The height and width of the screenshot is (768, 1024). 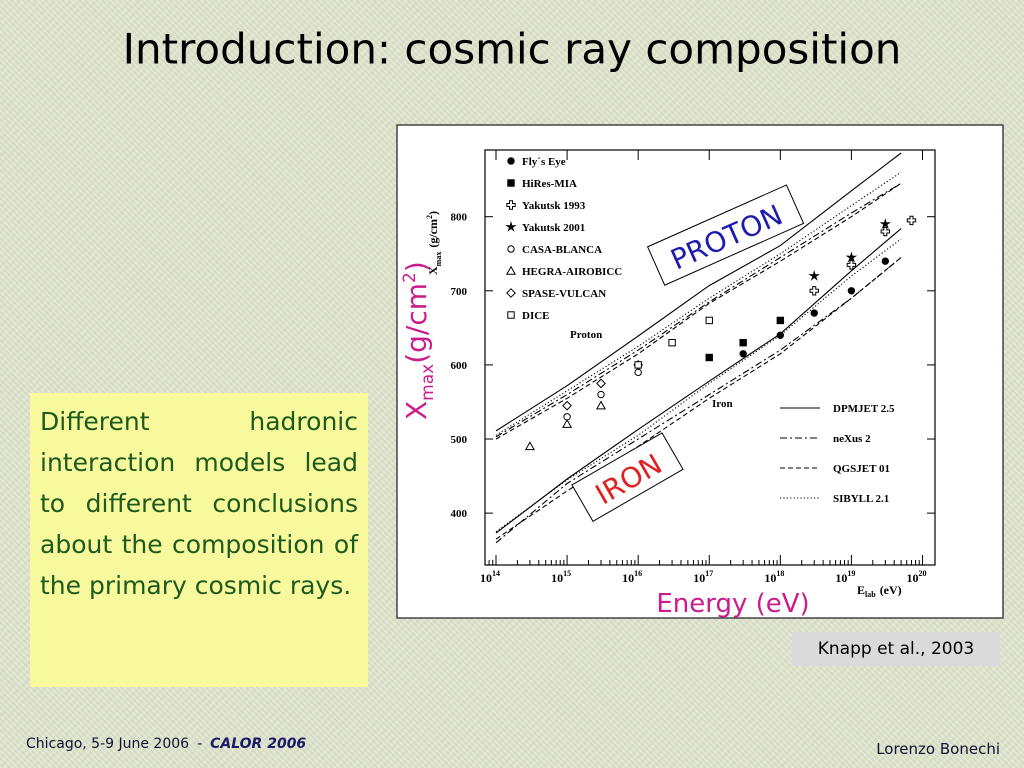 I want to click on y-tick-label: 600, so click(x=459, y=366).